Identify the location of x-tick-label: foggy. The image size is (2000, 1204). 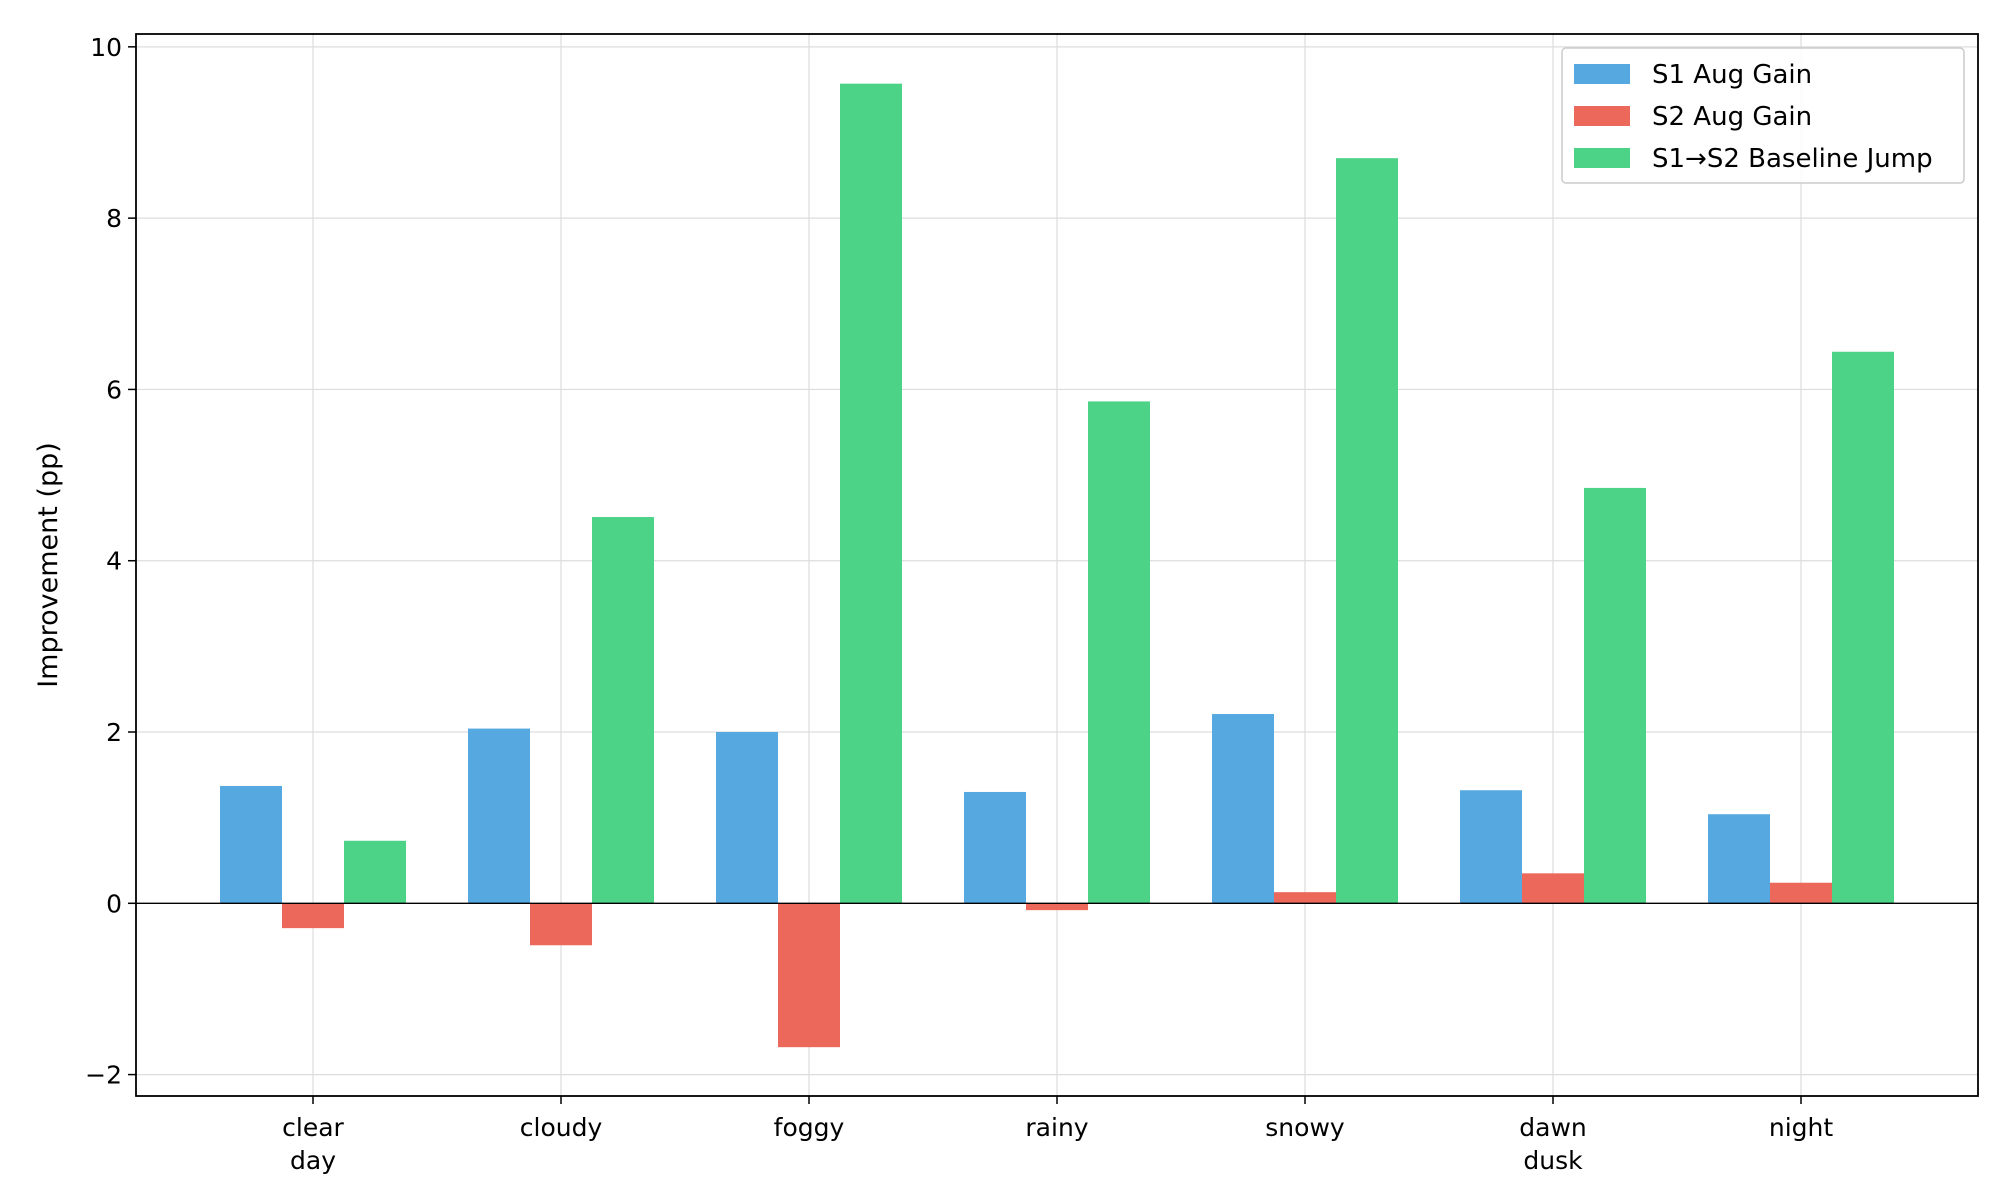
(809, 1127).